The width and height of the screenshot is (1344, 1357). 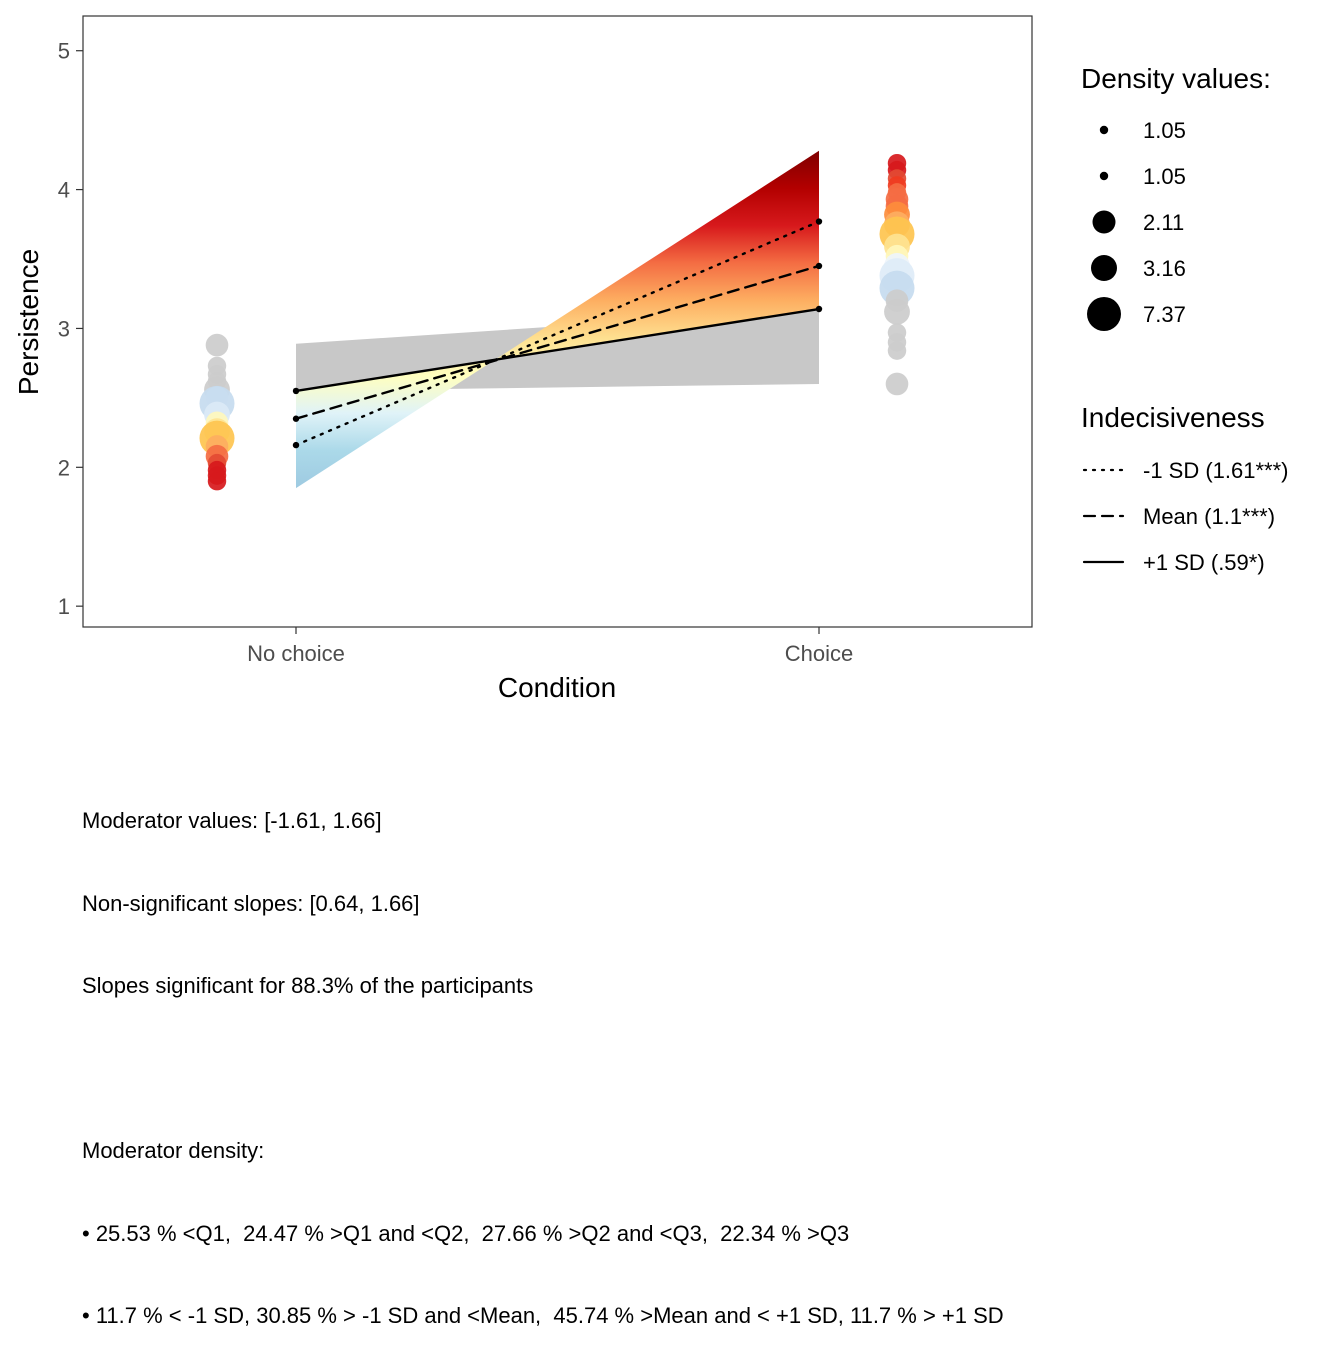 What do you see at coordinates (1164, 268) in the screenshot?
I see `size-legend-label: 3.16` at bounding box center [1164, 268].